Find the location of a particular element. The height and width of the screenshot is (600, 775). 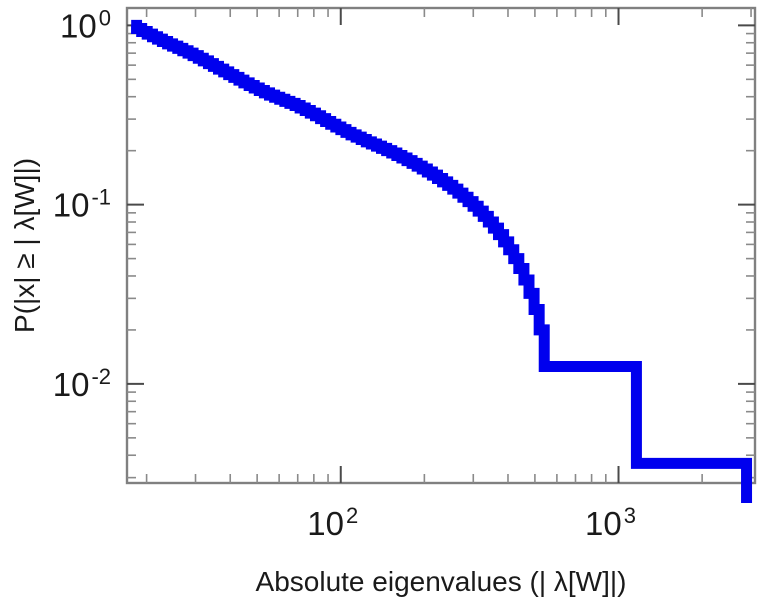

tick-label: 10⁻¹ is located at coordinates (82, 204).